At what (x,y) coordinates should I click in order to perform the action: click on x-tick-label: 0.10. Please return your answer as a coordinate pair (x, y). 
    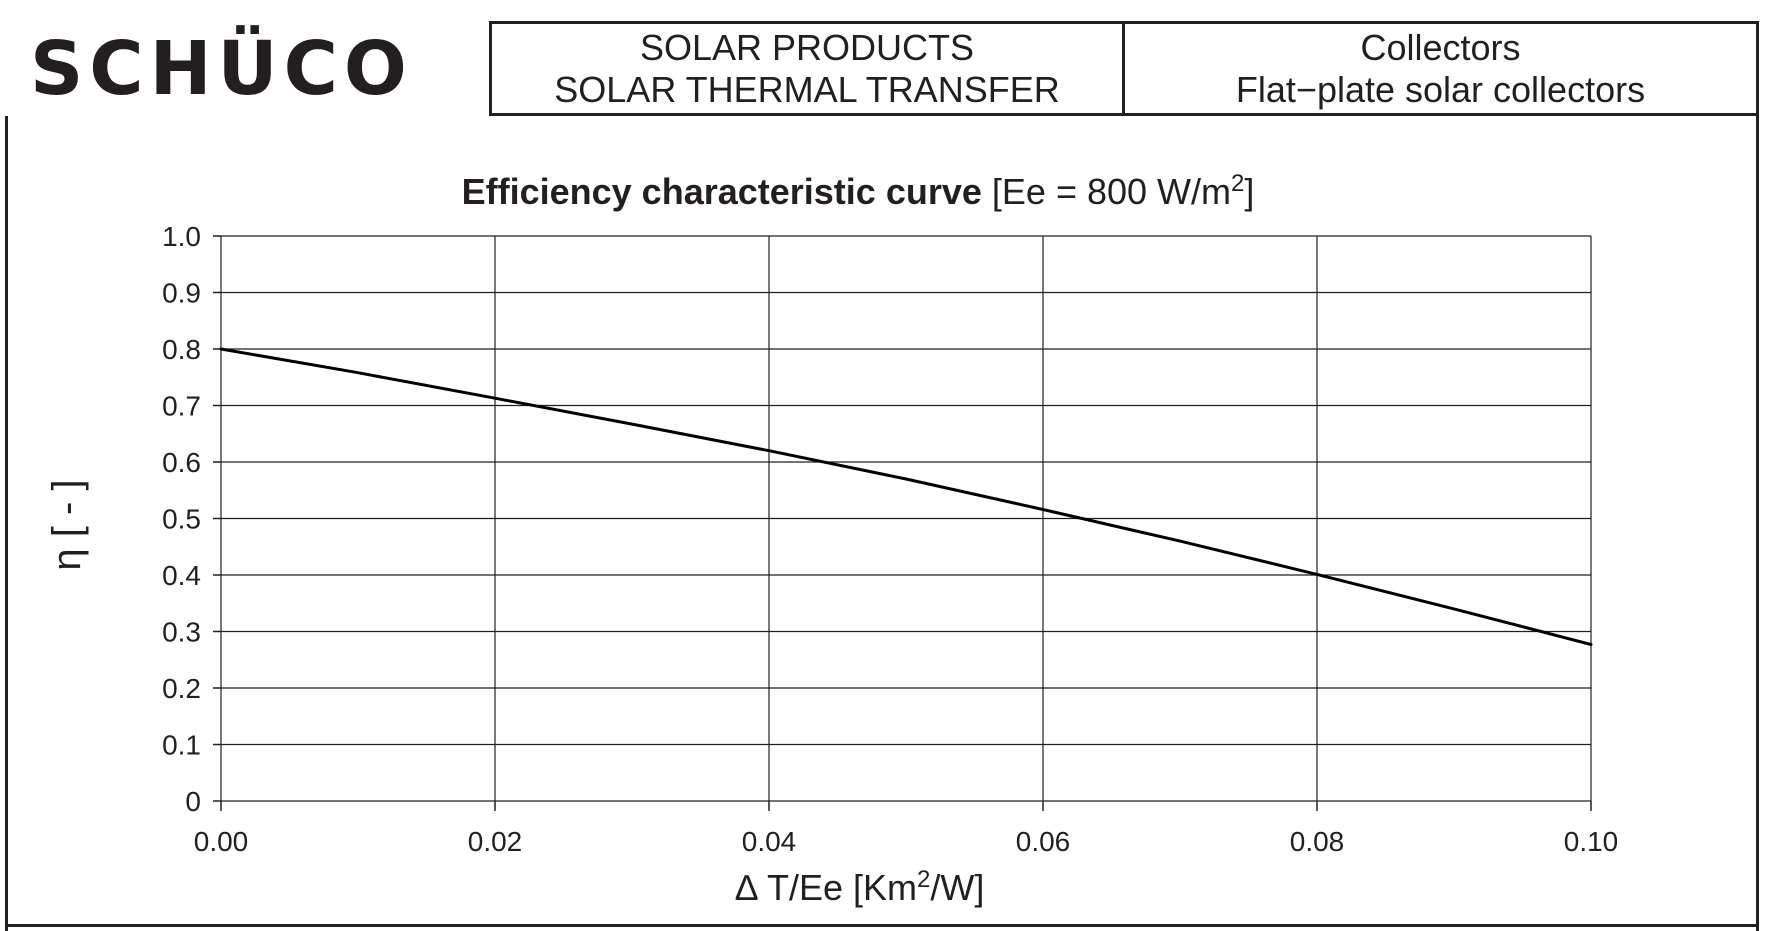
    Looking at the image, I should click on (1591, 841).